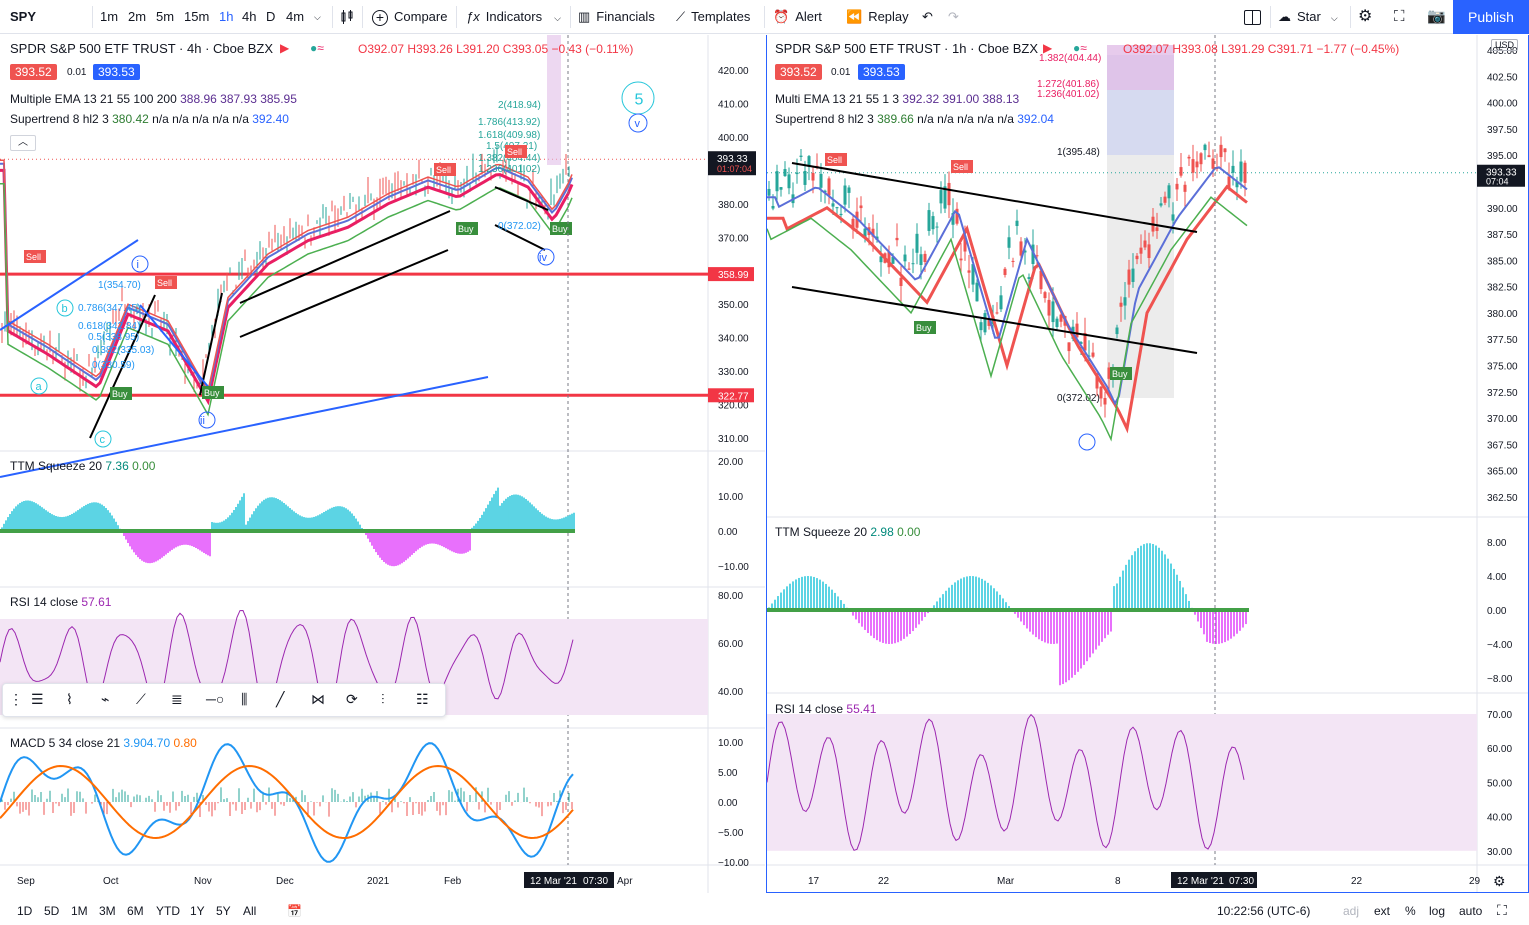 The image size is (1529, 925). I want to click on financials-button: ▥ Financials, so click(616, 17).